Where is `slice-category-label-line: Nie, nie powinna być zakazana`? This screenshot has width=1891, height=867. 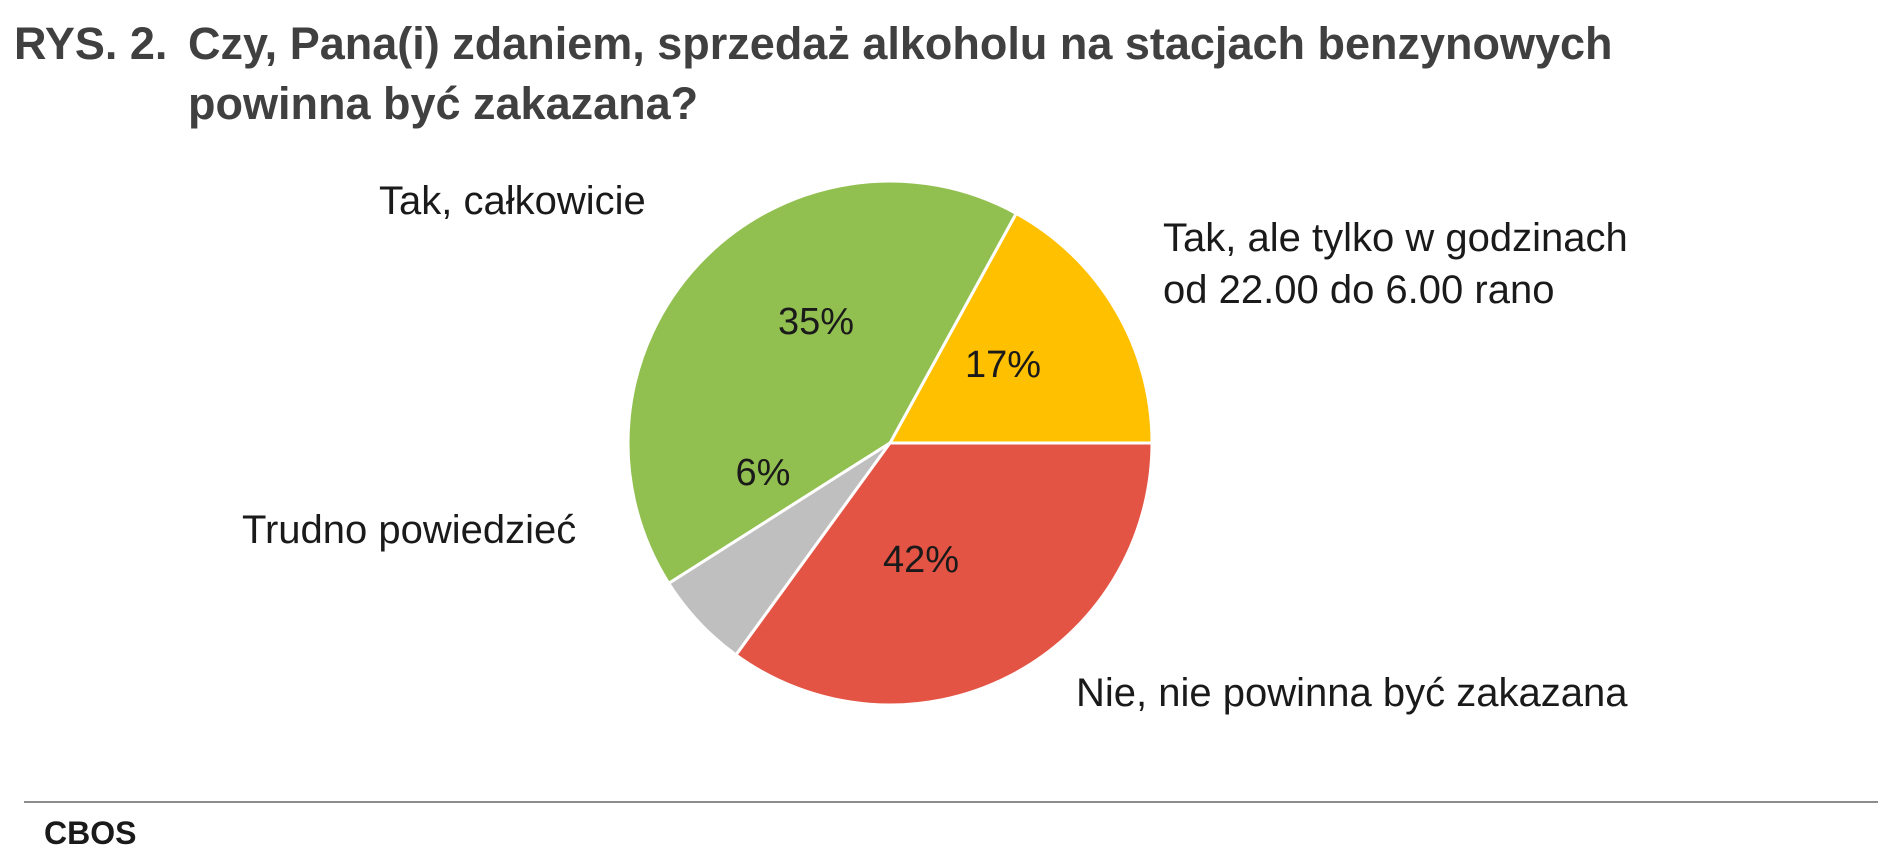 slice-category-label-line: Nie, nie powinna być zakazana is located at coordinates (1352, 693).